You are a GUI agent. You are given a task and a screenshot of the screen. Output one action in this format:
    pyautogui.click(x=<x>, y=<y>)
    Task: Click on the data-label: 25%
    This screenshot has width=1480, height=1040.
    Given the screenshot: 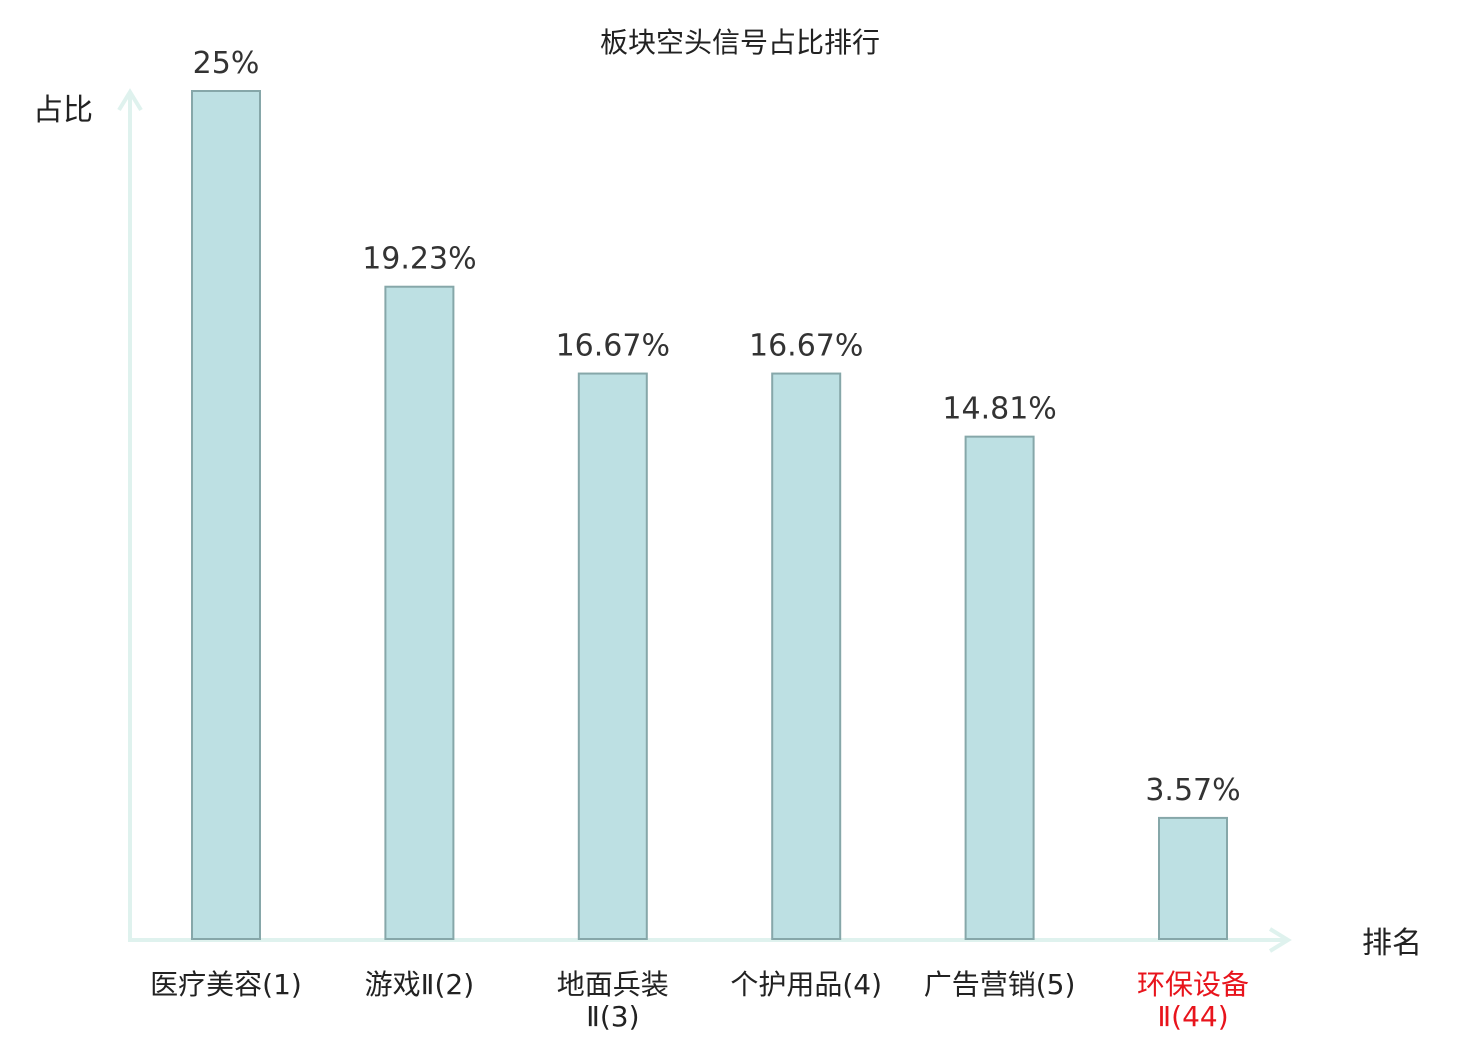 What is the action you would take?
    pyautogui.click(x=226, y=63)
    